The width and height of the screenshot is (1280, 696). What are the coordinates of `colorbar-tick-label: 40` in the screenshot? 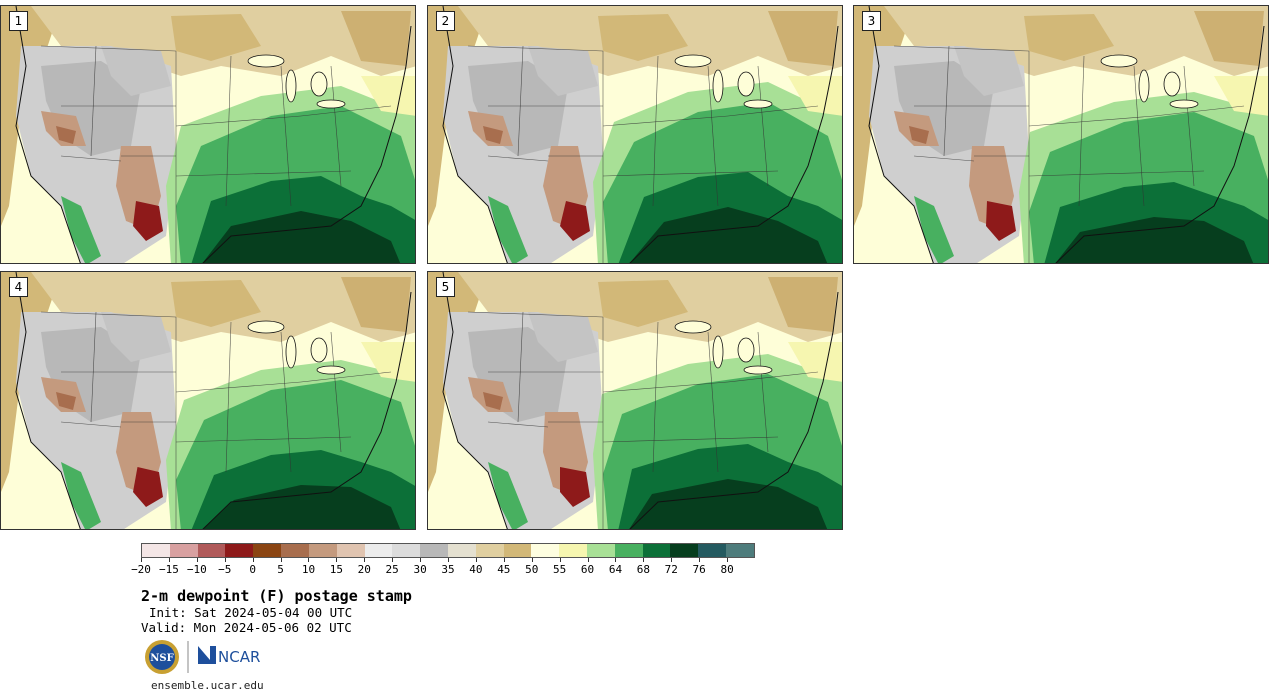 It's located at (476, 569).